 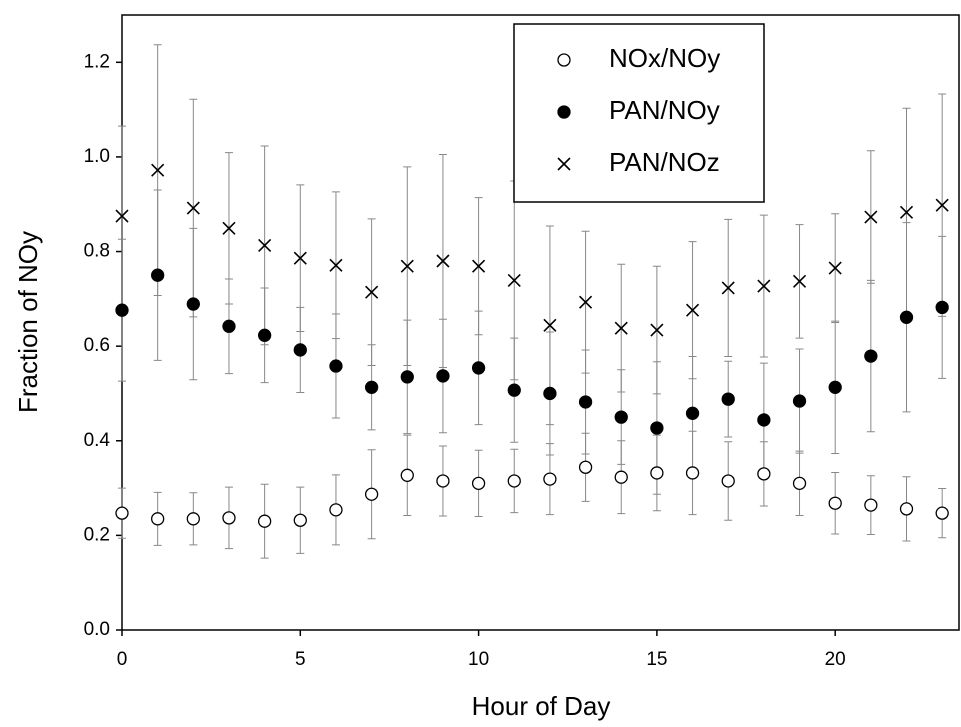 I want to click on legend-label: PAN/NOy, so click(x=664, y=110).